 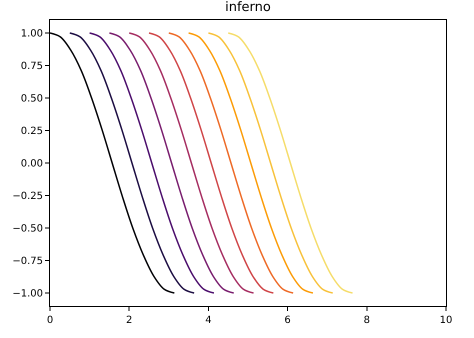 What do you see at coordinates (27, 294) in the screenshot?
I see `y-tick-label: −1.00` at bounding box center [27, 294].